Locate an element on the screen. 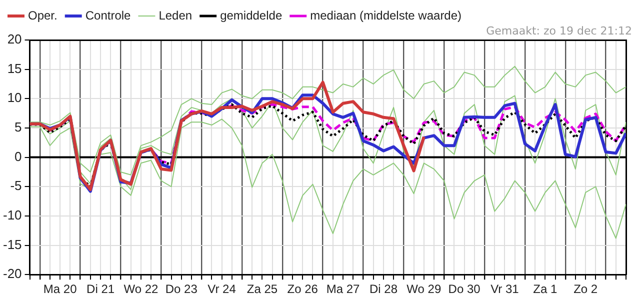  x-tick-label: Do 30 is located at coordinates (464, 289).